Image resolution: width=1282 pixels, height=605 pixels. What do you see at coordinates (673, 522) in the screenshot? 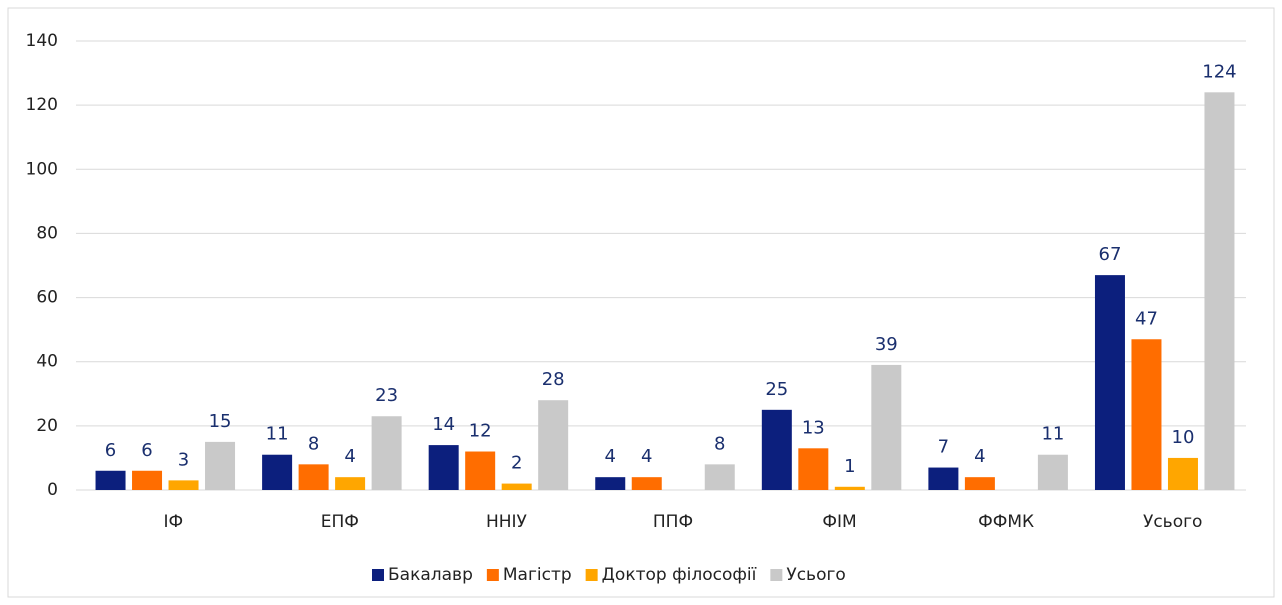
I see `x-tick-label: ППФ` at bounding box center [673, 522].